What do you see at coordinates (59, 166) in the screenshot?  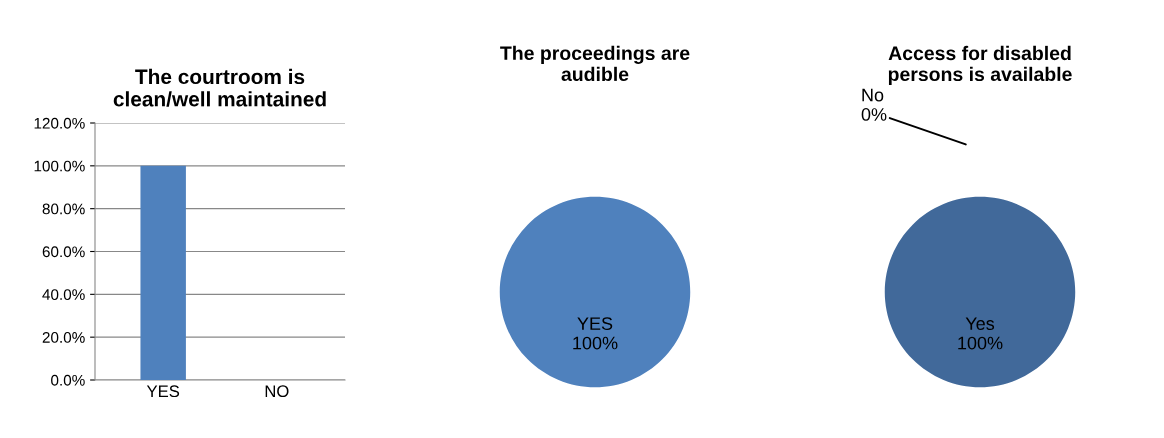 I see `y-tick-label: 100.0%` at bounding box center [59, 166].